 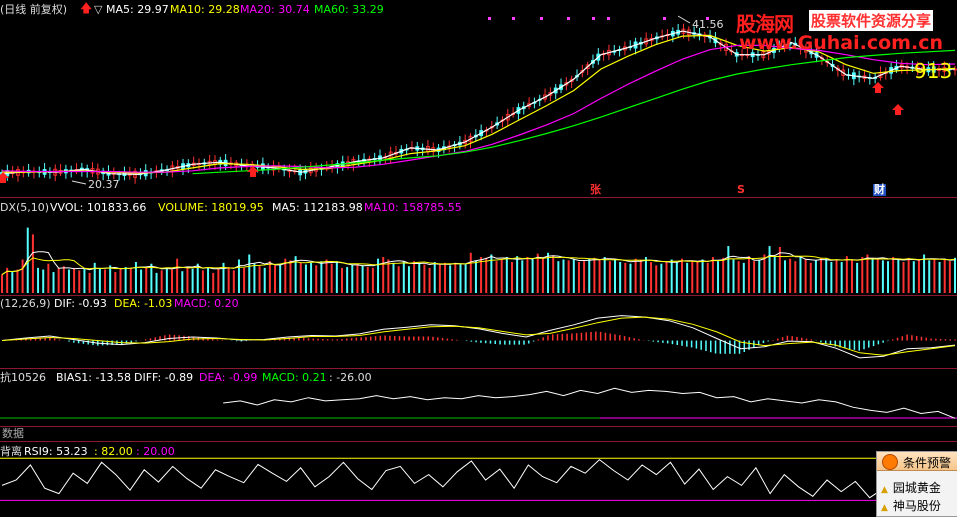 I want to click on low-pointer-line, so click(x=79, y=182).